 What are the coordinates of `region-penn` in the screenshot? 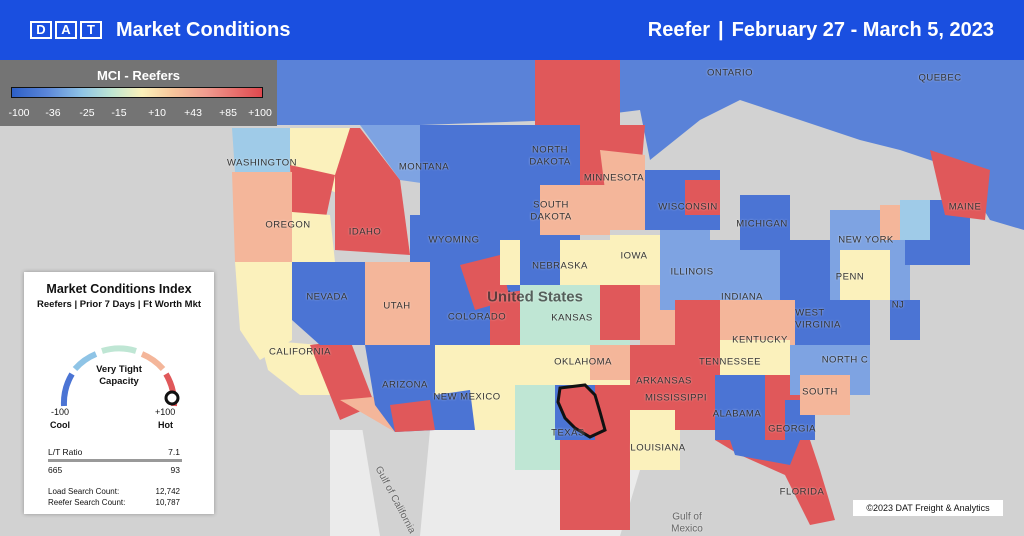 It's located at (865, 275).